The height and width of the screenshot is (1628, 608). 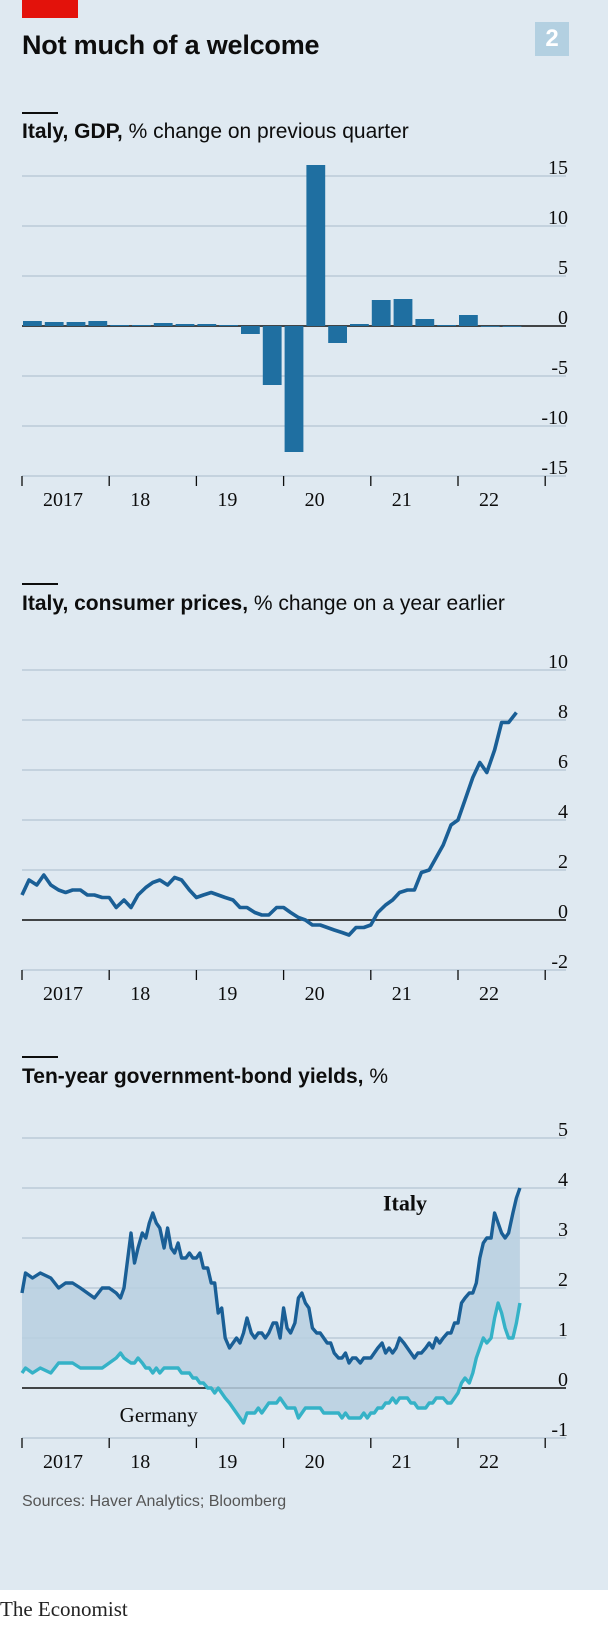 What do you see at coordinates (559, 368) in the screenshot?
I see `y-tick-label: -5` at bounding box center [559, 368].